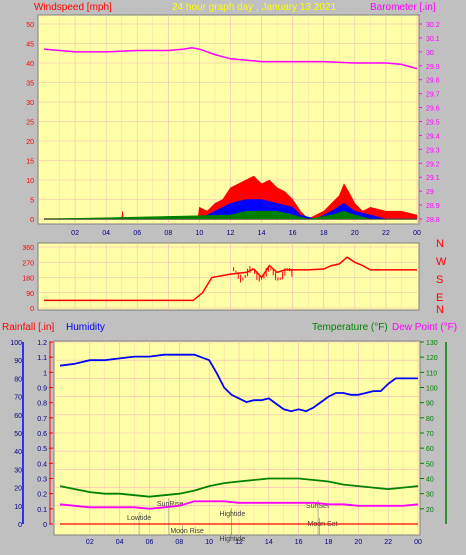  I want to click on temperature-tick-label: 110, so click(431, 373).